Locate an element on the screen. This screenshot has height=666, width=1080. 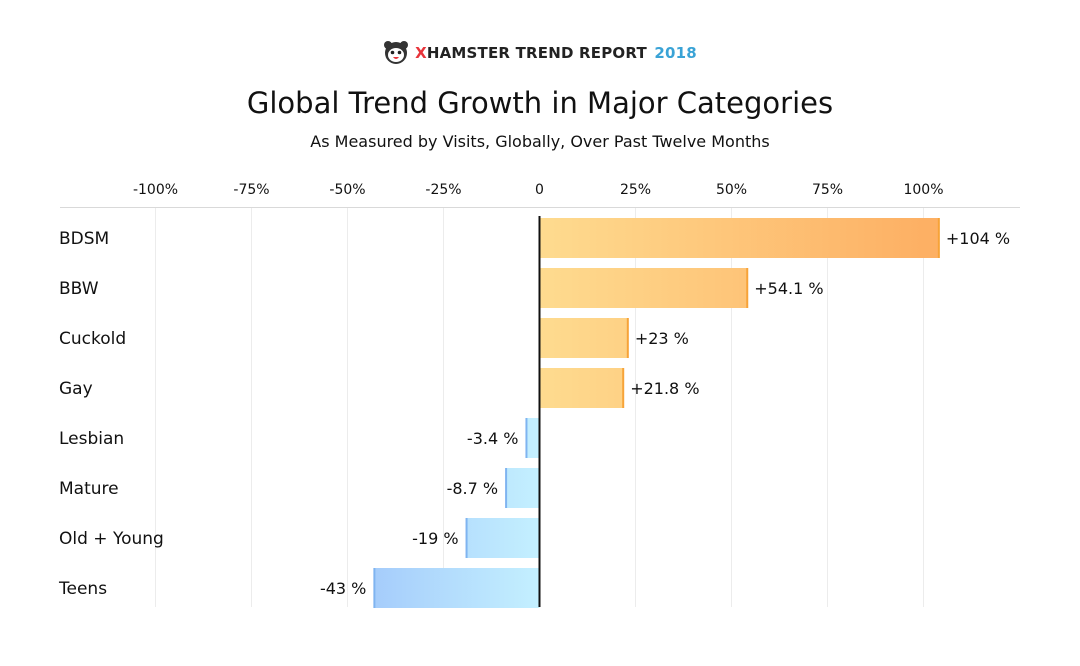
category-label: Lesbian is located at coordinates (91, 439).